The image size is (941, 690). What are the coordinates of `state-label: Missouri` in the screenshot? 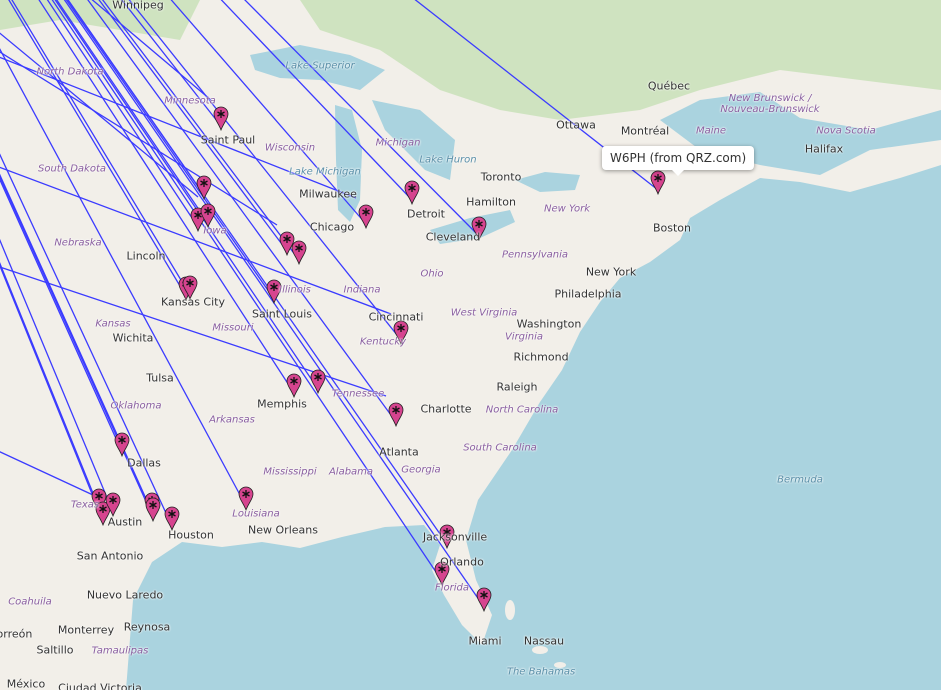 It's located at (233, 328).